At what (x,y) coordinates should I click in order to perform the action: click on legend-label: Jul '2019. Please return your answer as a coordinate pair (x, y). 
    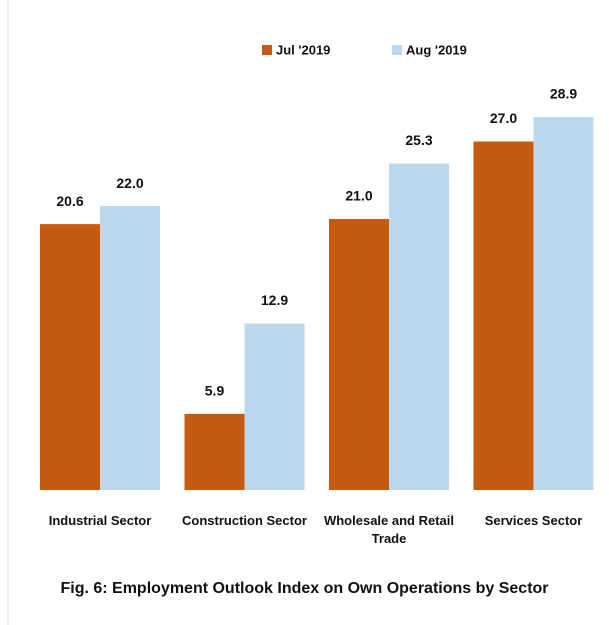
    Looking at the image, I should click on (303, 49).